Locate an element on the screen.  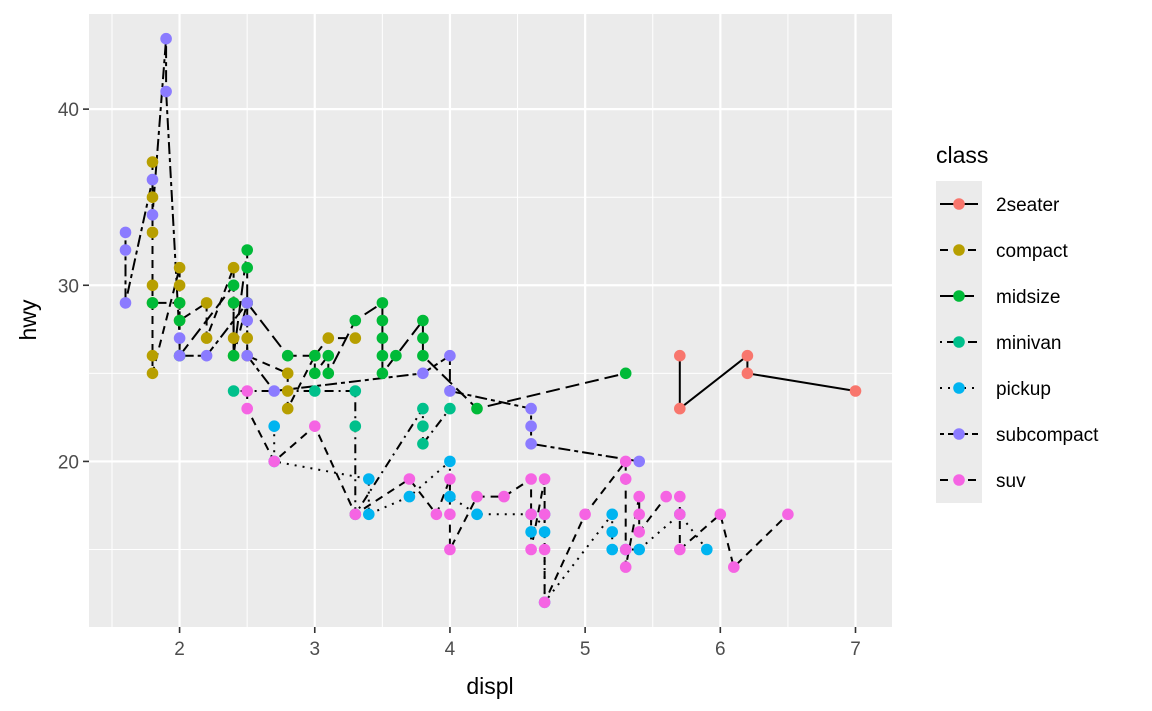
legend-item-suv: suv is located at coordinates (983, 481).